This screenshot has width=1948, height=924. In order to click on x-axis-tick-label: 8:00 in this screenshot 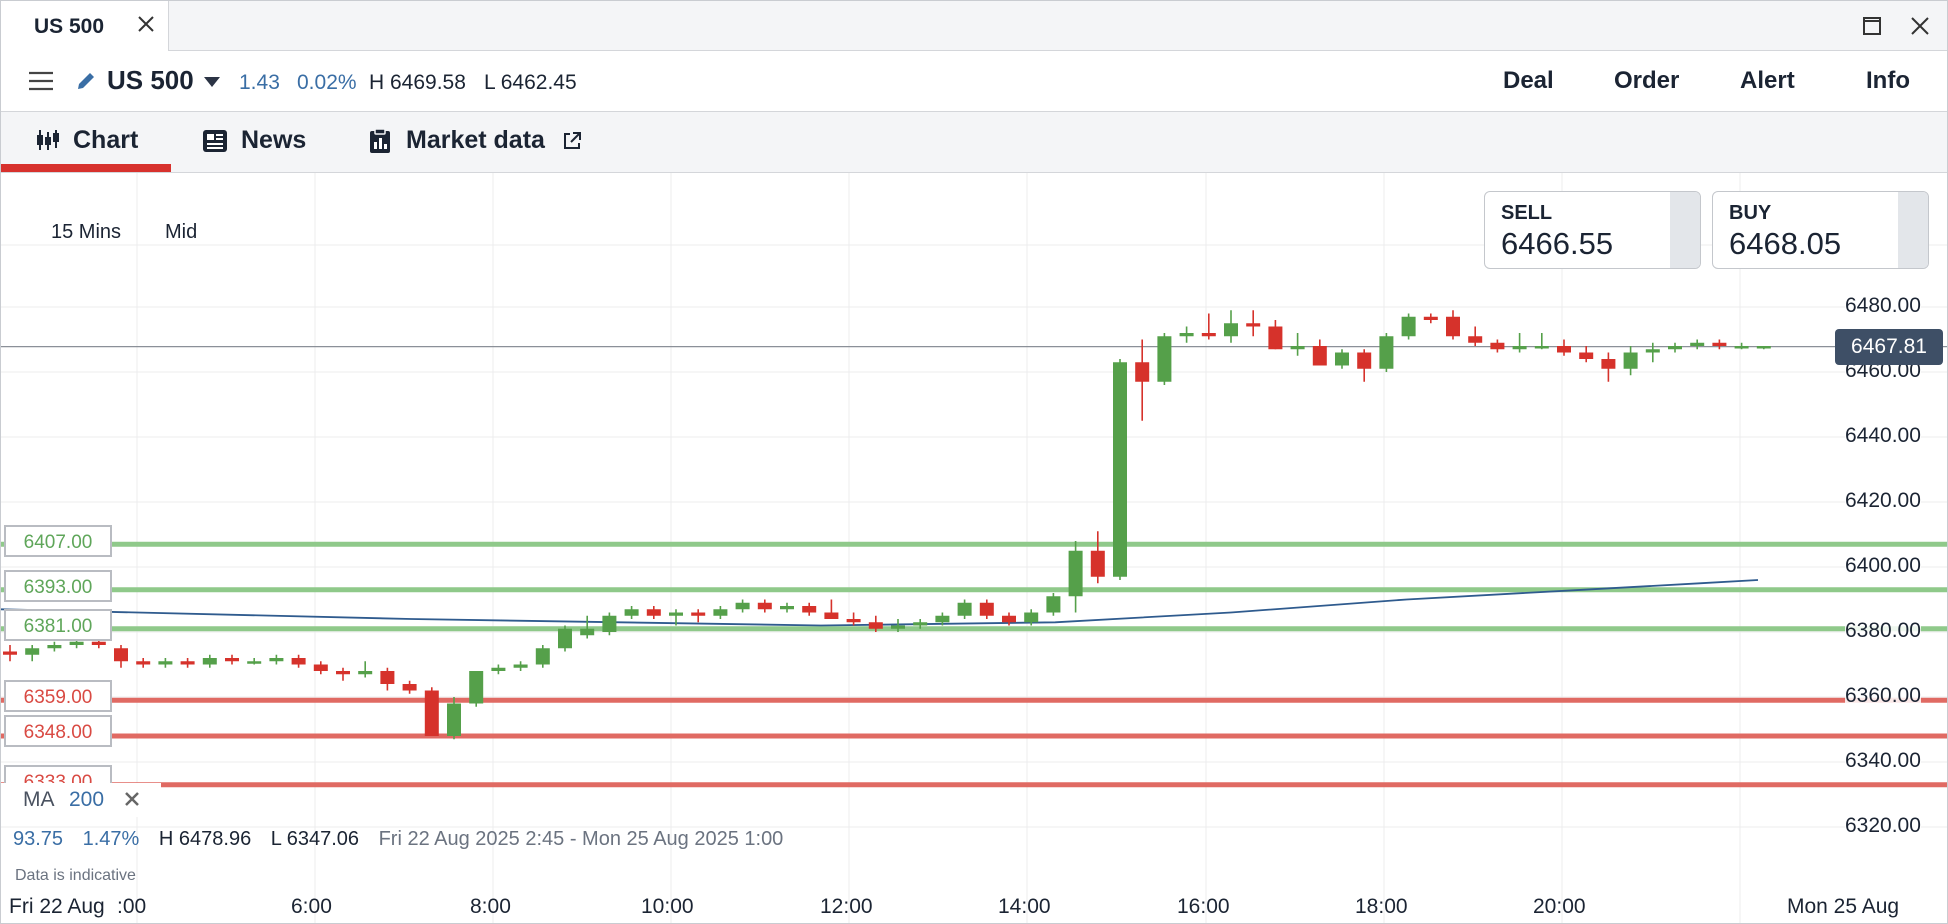, I will do `click(490, 906)`.